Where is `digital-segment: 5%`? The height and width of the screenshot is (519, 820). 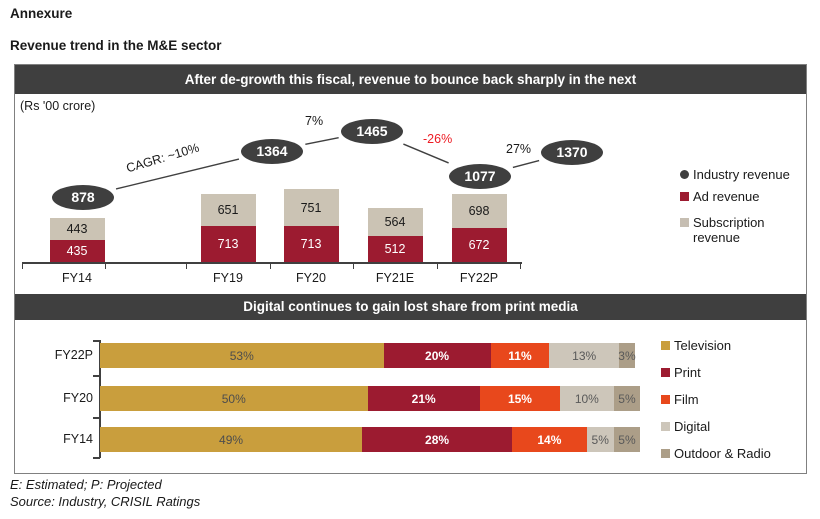 digital-segment: 5% is located at coordinates (600, 439).